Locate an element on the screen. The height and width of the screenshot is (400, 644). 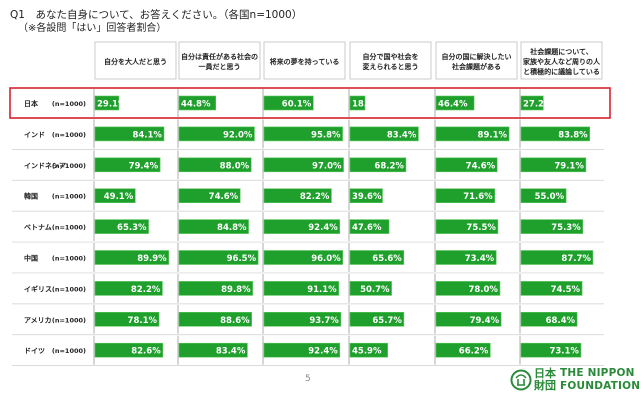
data-label: 96.0% is located at coordinates (326, 259).